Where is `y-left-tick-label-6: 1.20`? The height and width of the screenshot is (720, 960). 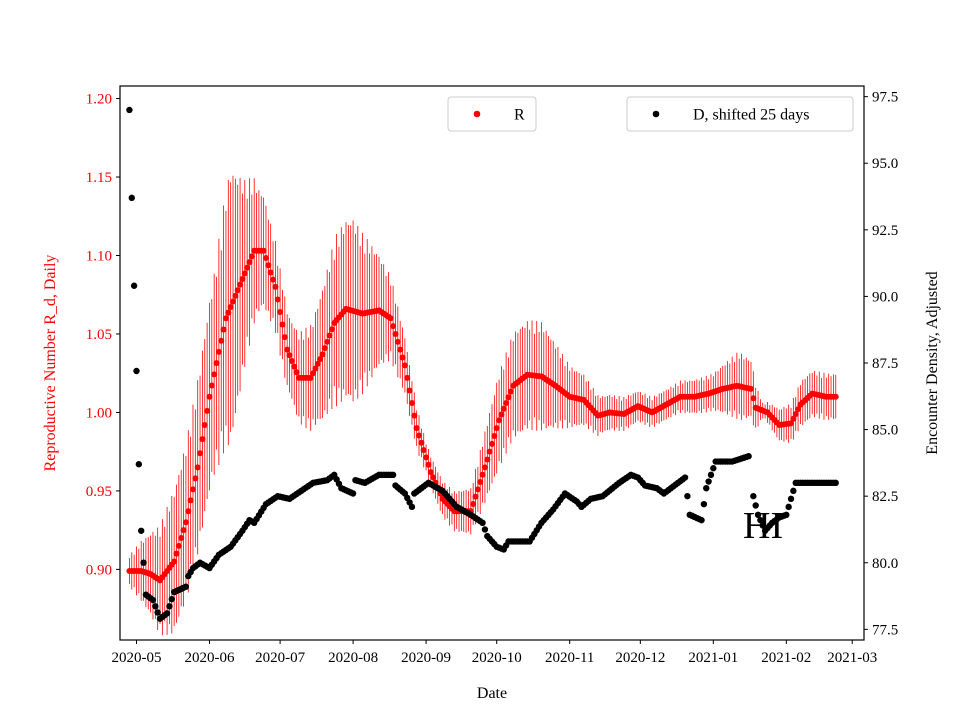
y-left-tick-label-6: 1.20 is located at coordinates (99, 100).